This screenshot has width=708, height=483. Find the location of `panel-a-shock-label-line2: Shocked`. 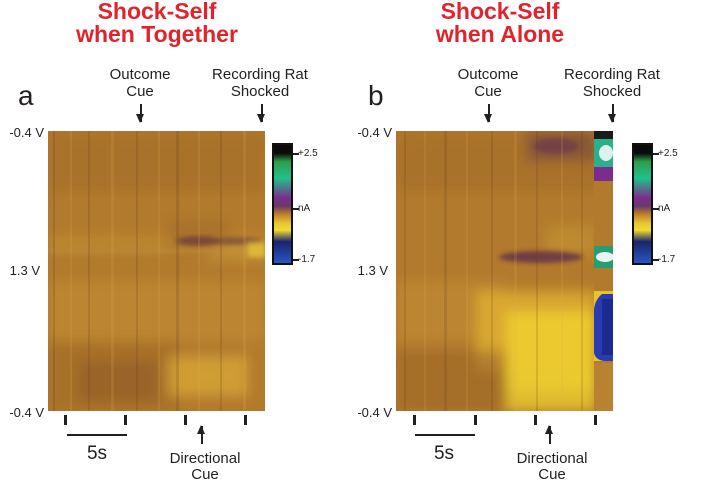

panel-a-shock-label-line2: Shocked is located at coordinates (260, 91).